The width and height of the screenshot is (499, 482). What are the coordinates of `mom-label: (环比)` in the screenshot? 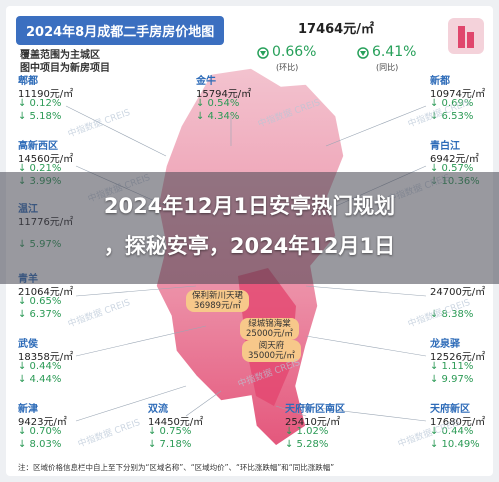 It's located at (287, 67).